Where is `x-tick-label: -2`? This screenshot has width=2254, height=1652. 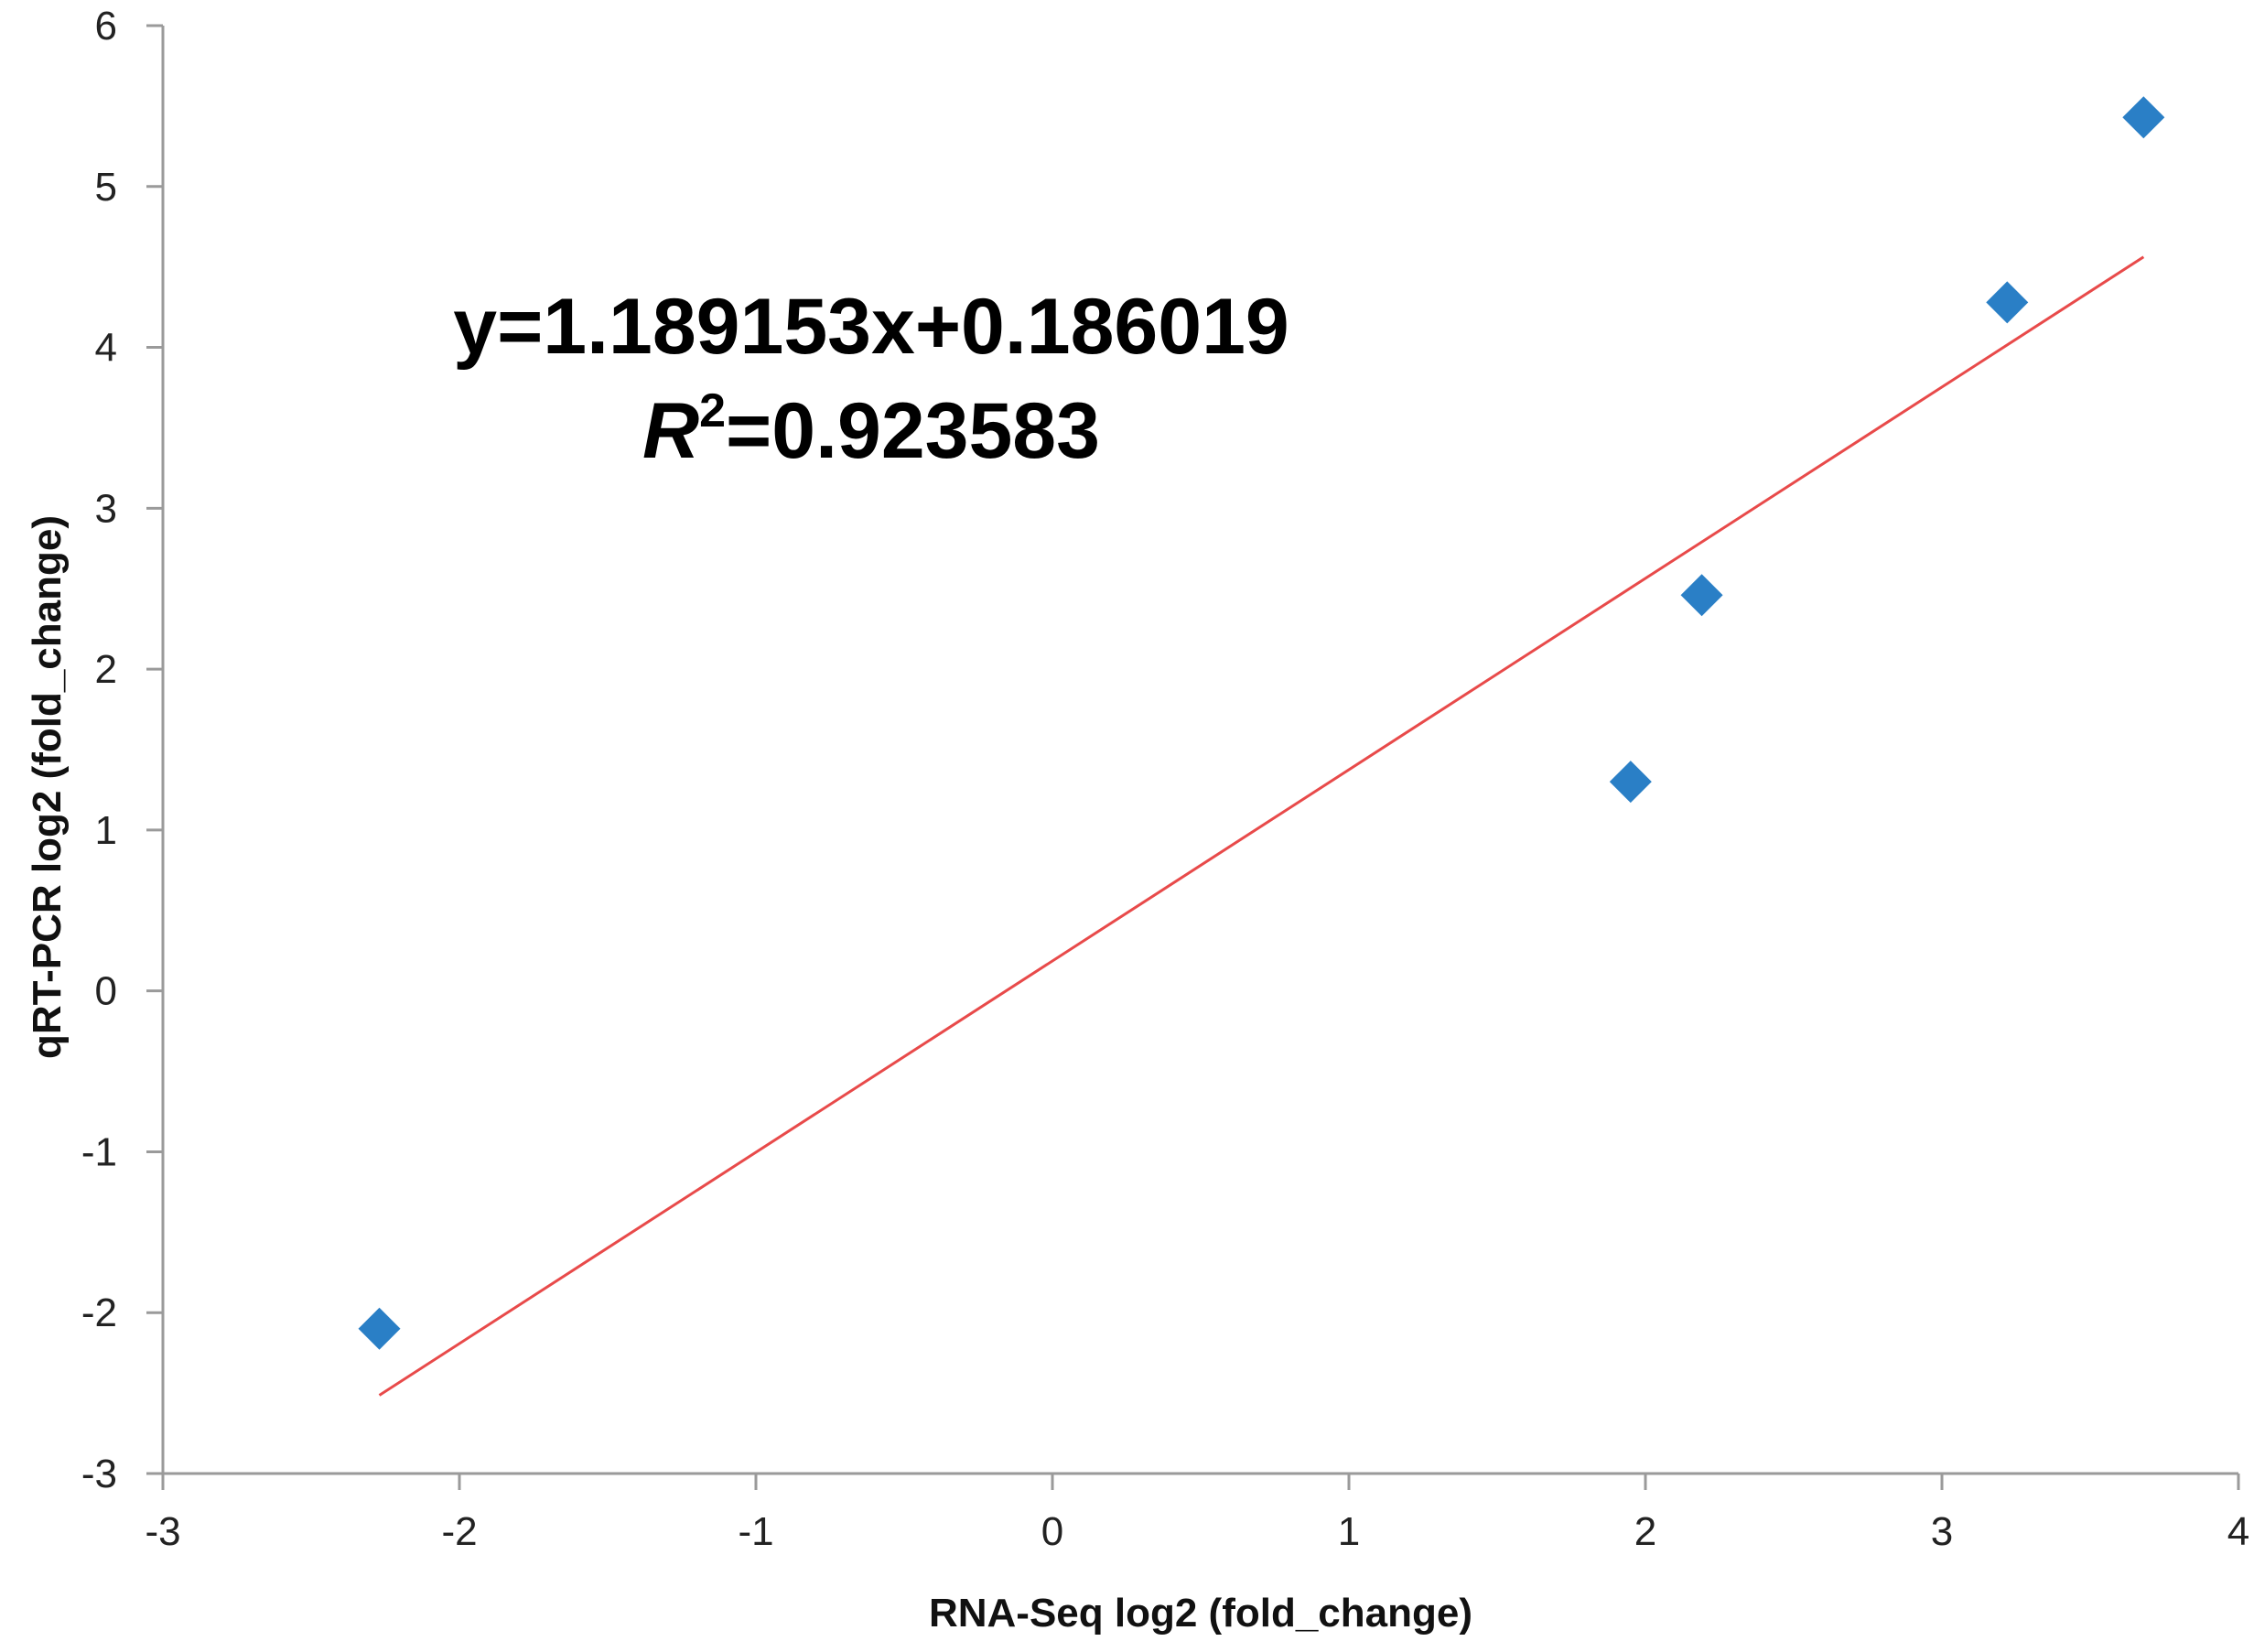
x-tick-label: -2 is located at coordinates (459, 1531).